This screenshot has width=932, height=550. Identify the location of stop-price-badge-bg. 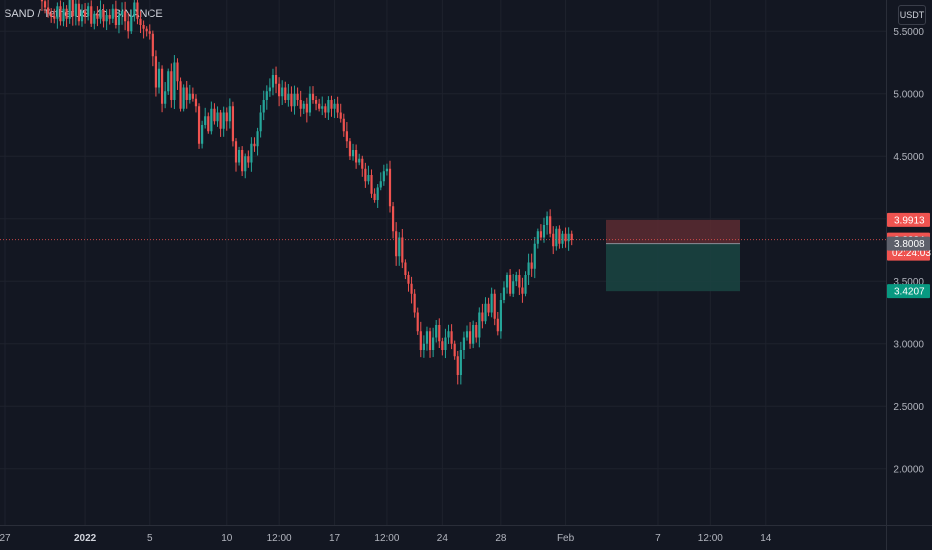
(908, 219).